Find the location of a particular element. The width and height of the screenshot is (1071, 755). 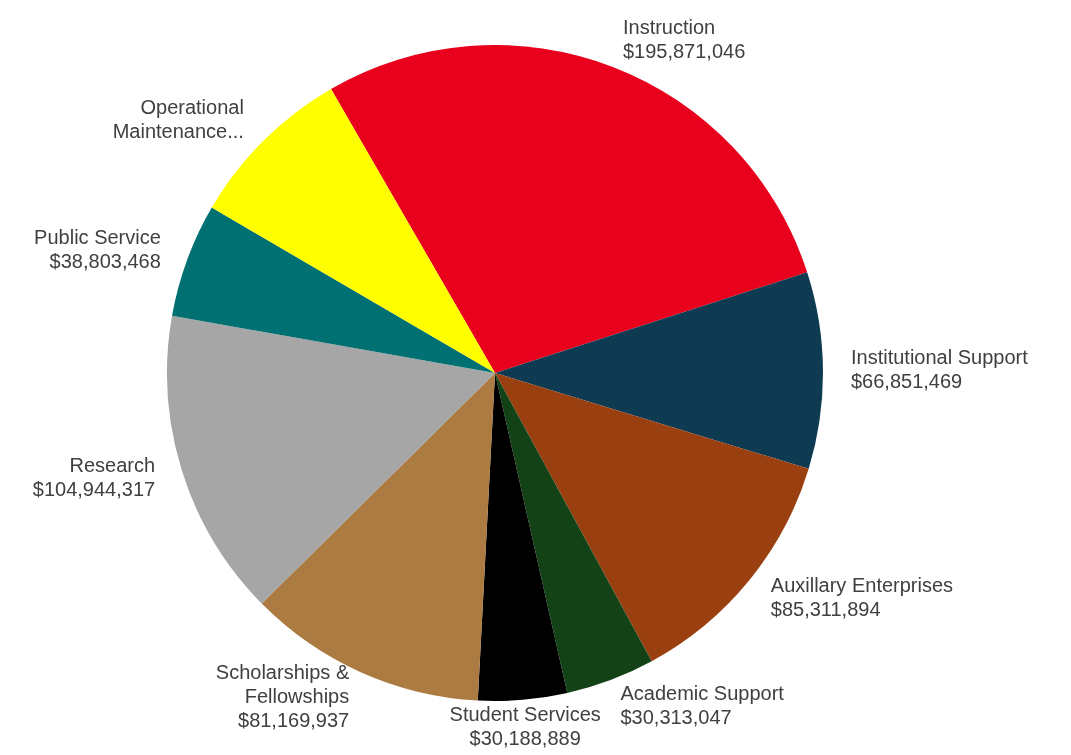

slice-label: Instruction is located at coordinates (669, 27).